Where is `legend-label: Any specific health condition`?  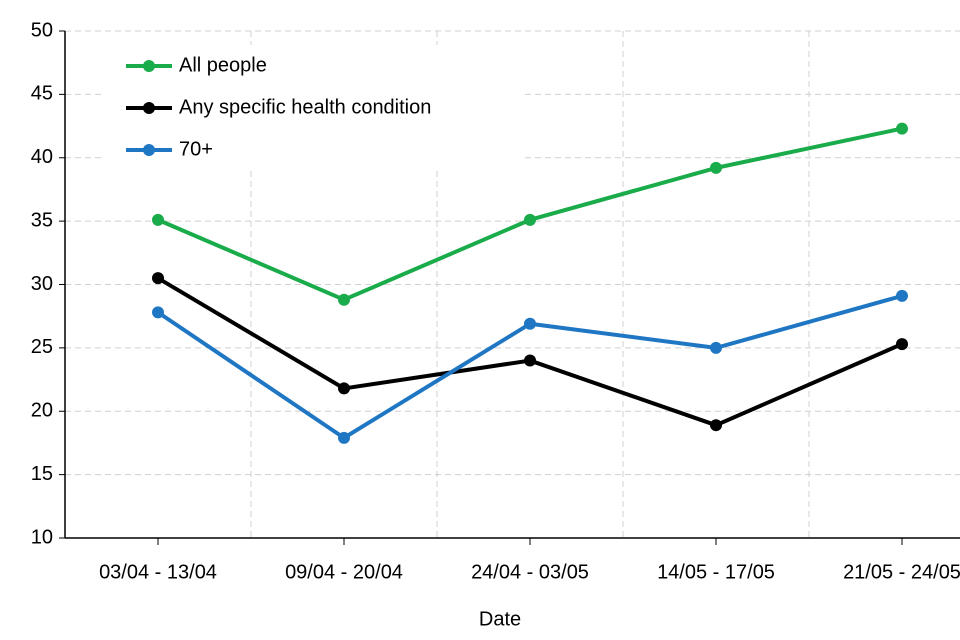
legend-label: Any specific health condition is located at coordinates (305, 107).